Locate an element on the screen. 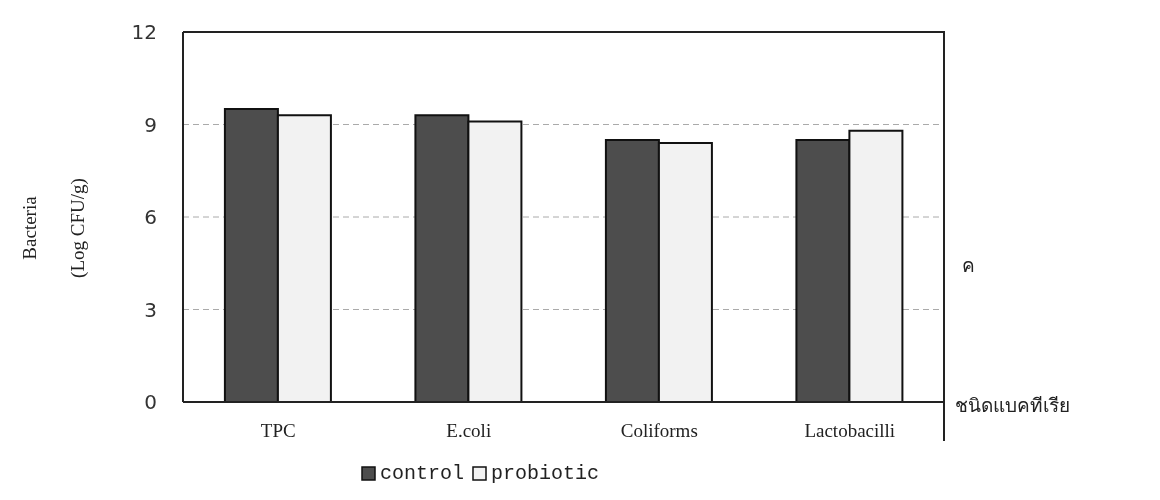 This screenshot has height=500, width=1160. y-tick-label: 6 is located at coordinates (150, 217).